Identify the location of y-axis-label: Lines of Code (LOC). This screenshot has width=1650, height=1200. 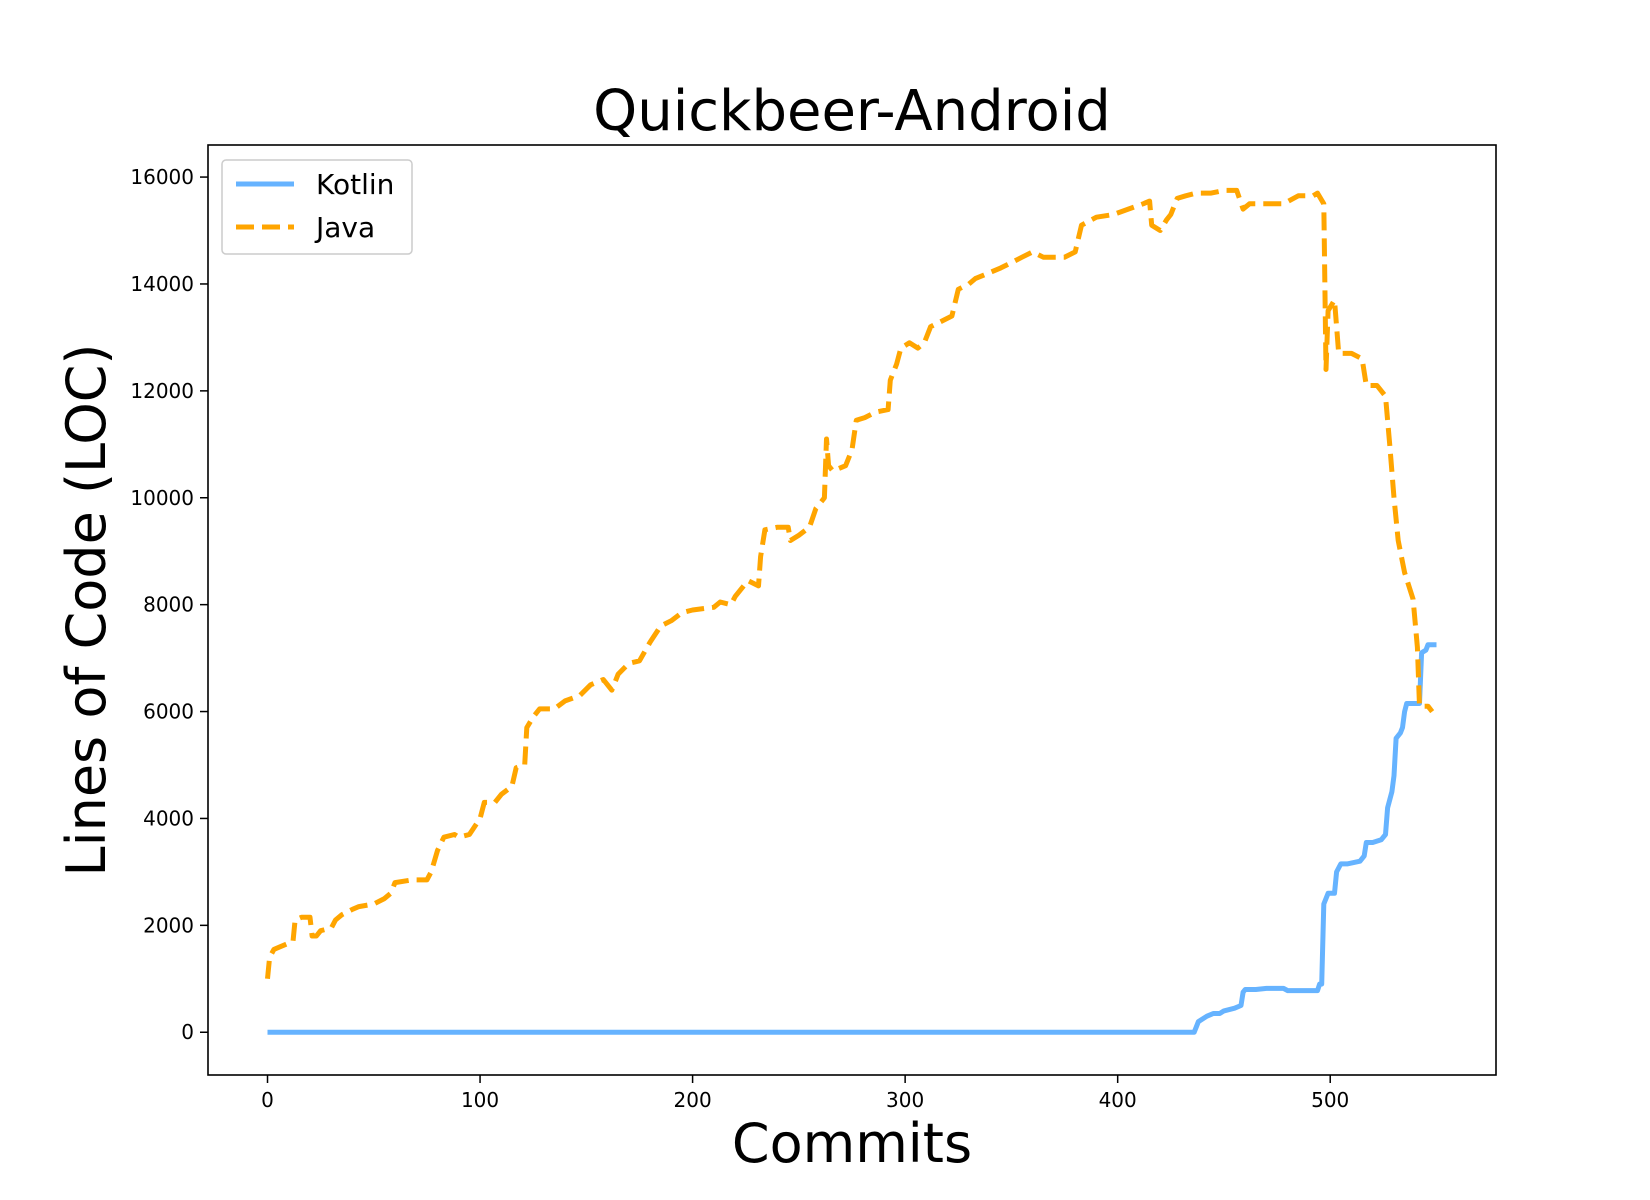
(86, 610).